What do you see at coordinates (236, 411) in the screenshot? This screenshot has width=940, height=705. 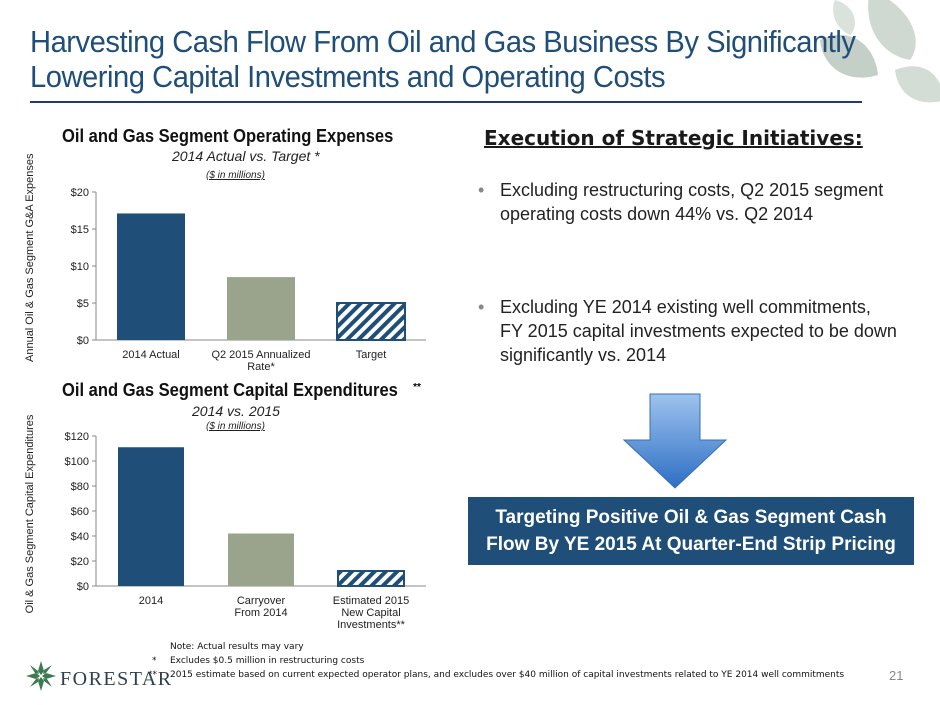 I see `capex-chart-subtitle: 2014 vs. 2015` at bounding box center [236, 411].